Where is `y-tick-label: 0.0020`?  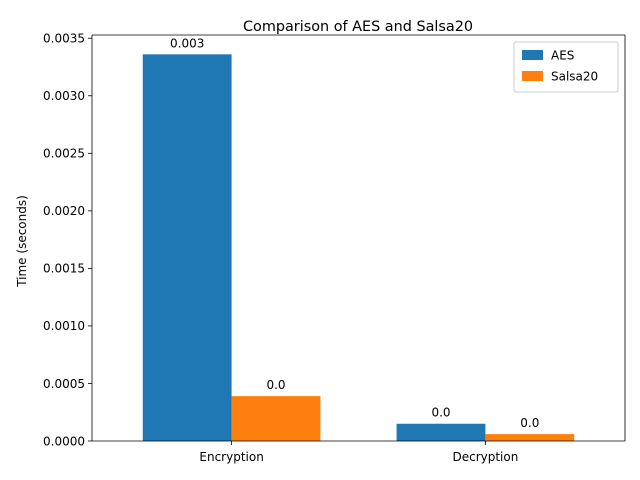 y-tick-label: 0.0020 is located at coordinates (64, 211).